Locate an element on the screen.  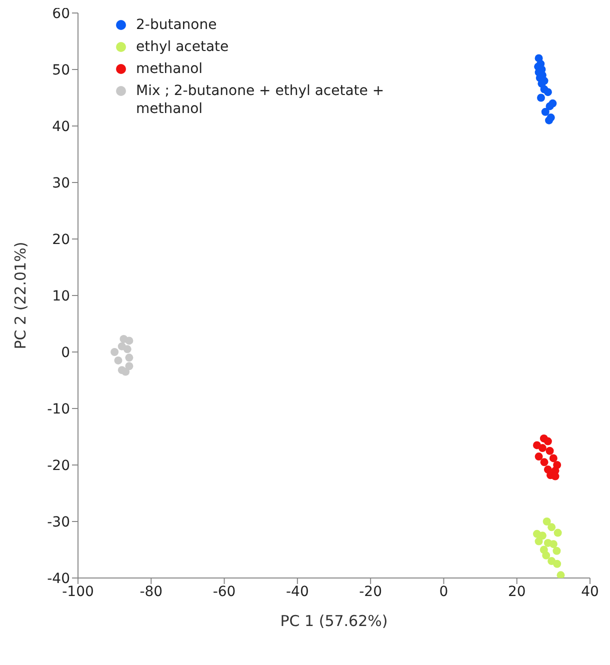
y-tick-label: 0 is located at coordinates (65, 352).